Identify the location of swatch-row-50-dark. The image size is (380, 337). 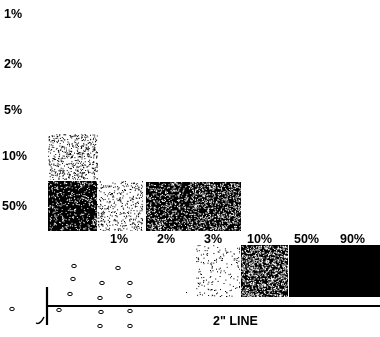
(72, 206).